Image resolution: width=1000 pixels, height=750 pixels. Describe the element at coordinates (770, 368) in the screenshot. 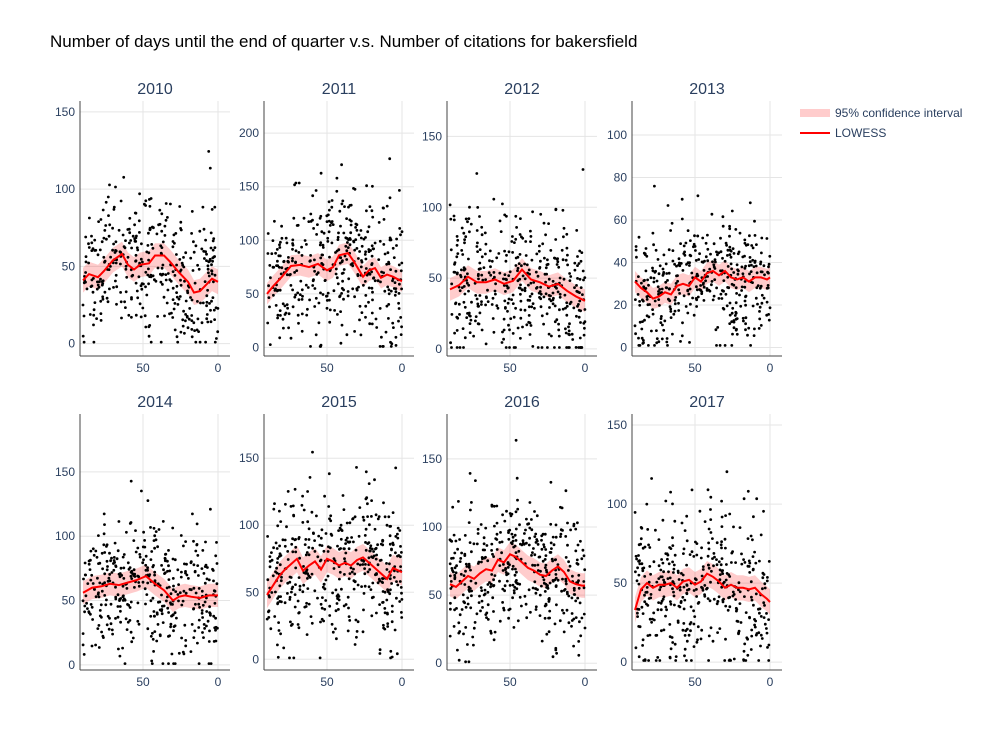

I see `x-tick-label-2013-0: 0` at that location.